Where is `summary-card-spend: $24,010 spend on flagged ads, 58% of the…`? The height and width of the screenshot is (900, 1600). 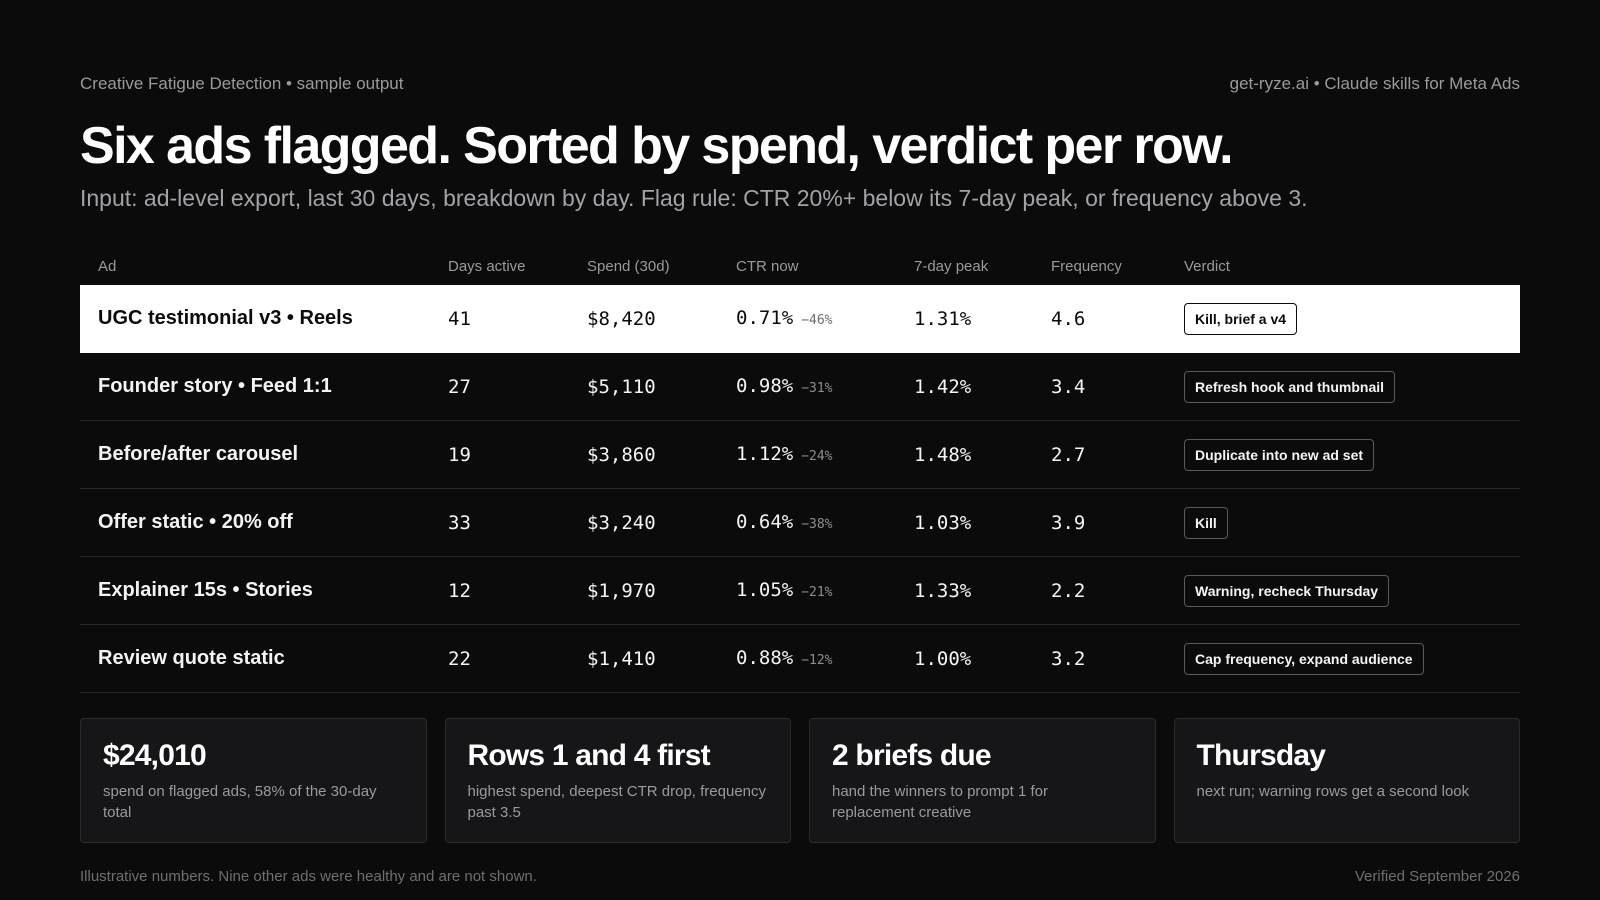
summary-card-spend: $24,010 spend on flagged ads, 58% of the… is located at coordinates (253, 780).